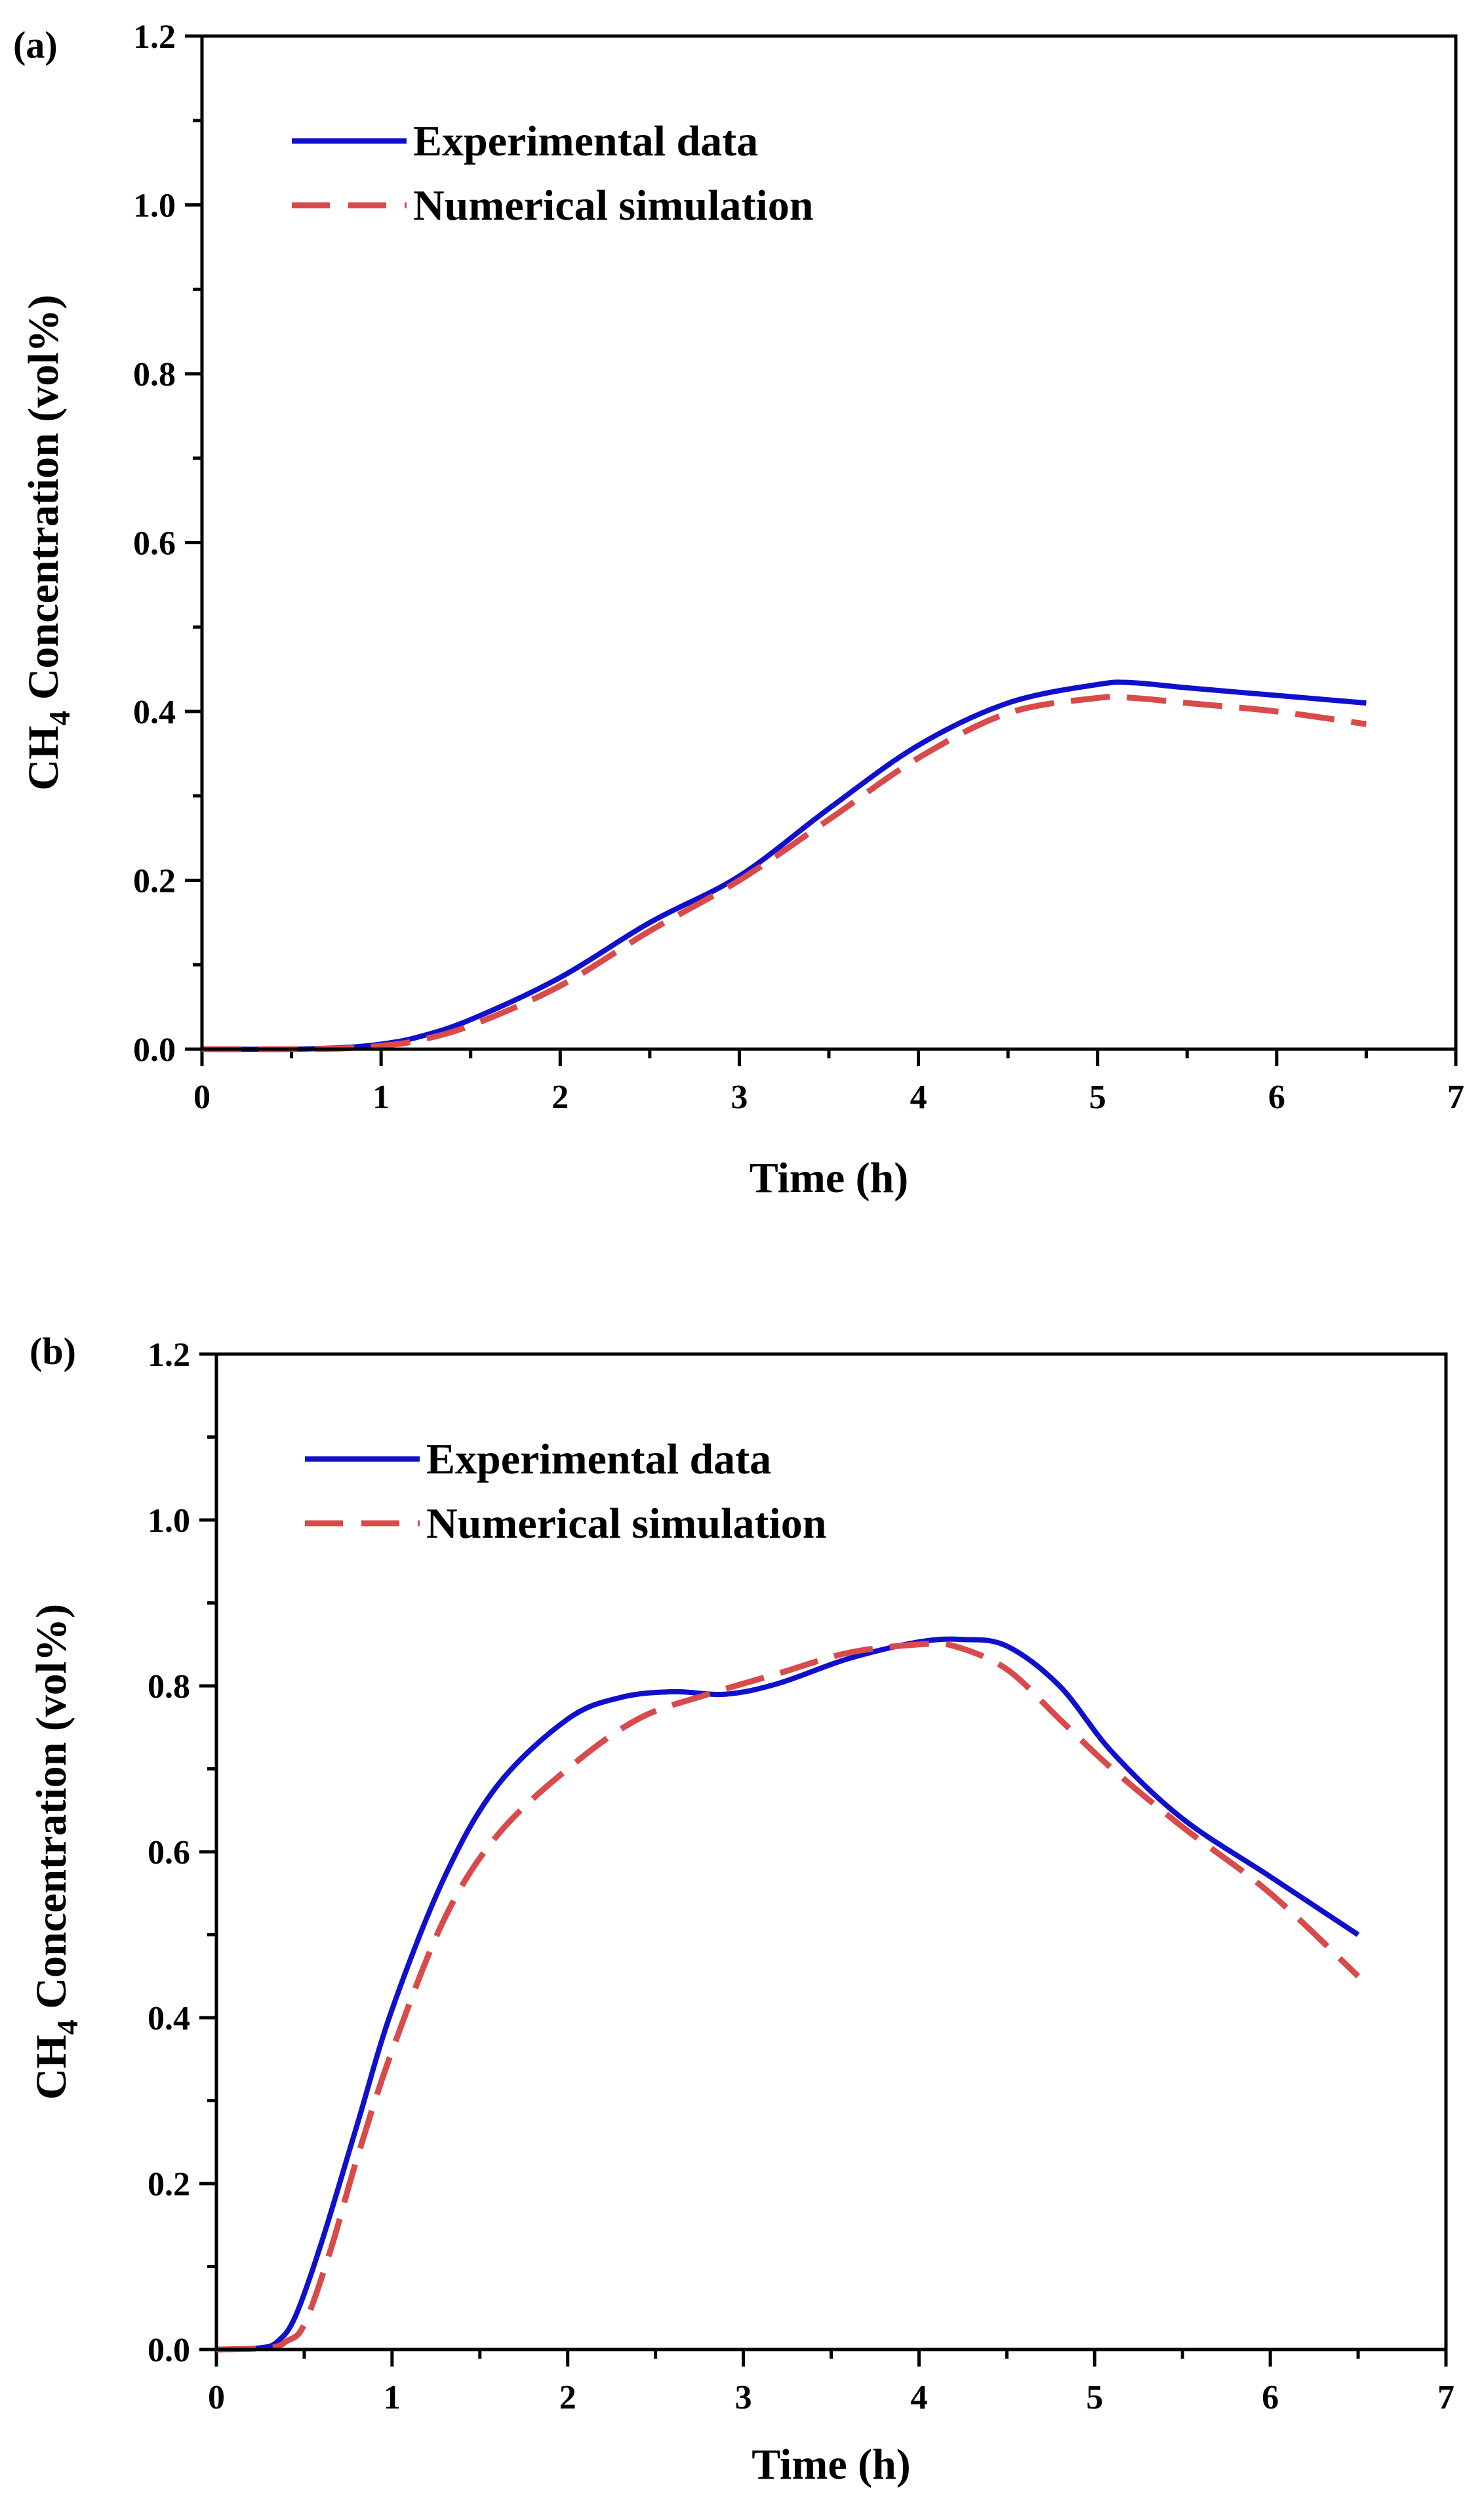  I want to click on experimental-data-line, so click(784, 865).